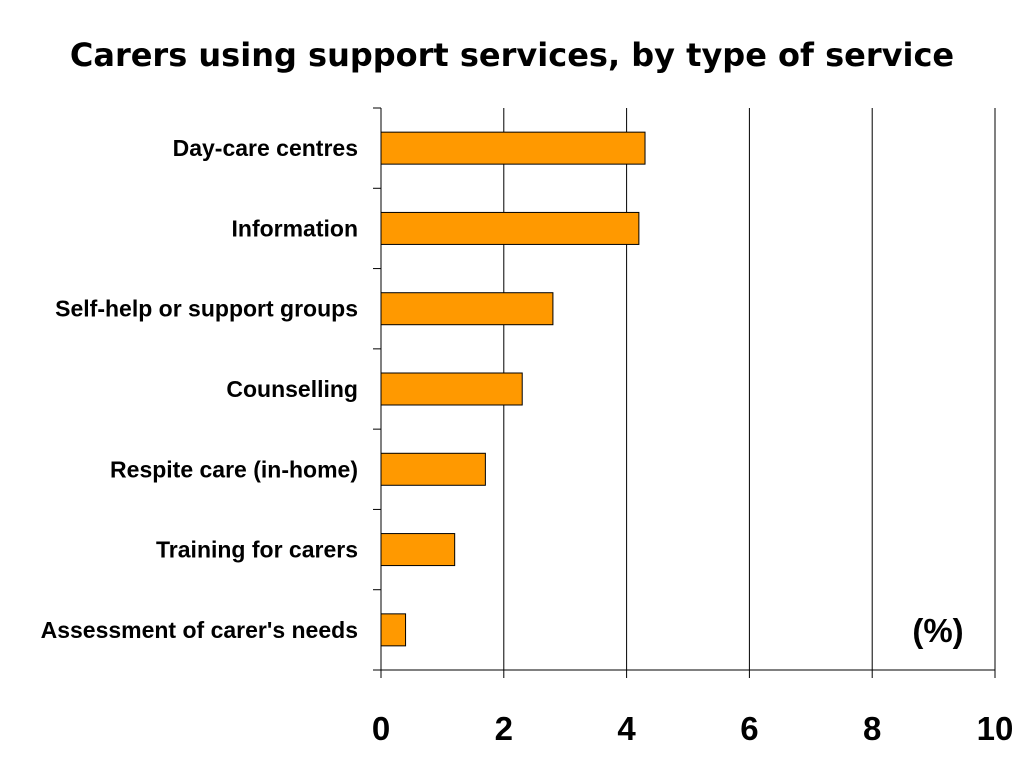 Image resolution: width=1024 pixels, height=768 pixels. What do you see at coordinates (199, 630) in the screenshot?
I see `category-label: Assessment of carer's needs` at bounding box center [199, 630].